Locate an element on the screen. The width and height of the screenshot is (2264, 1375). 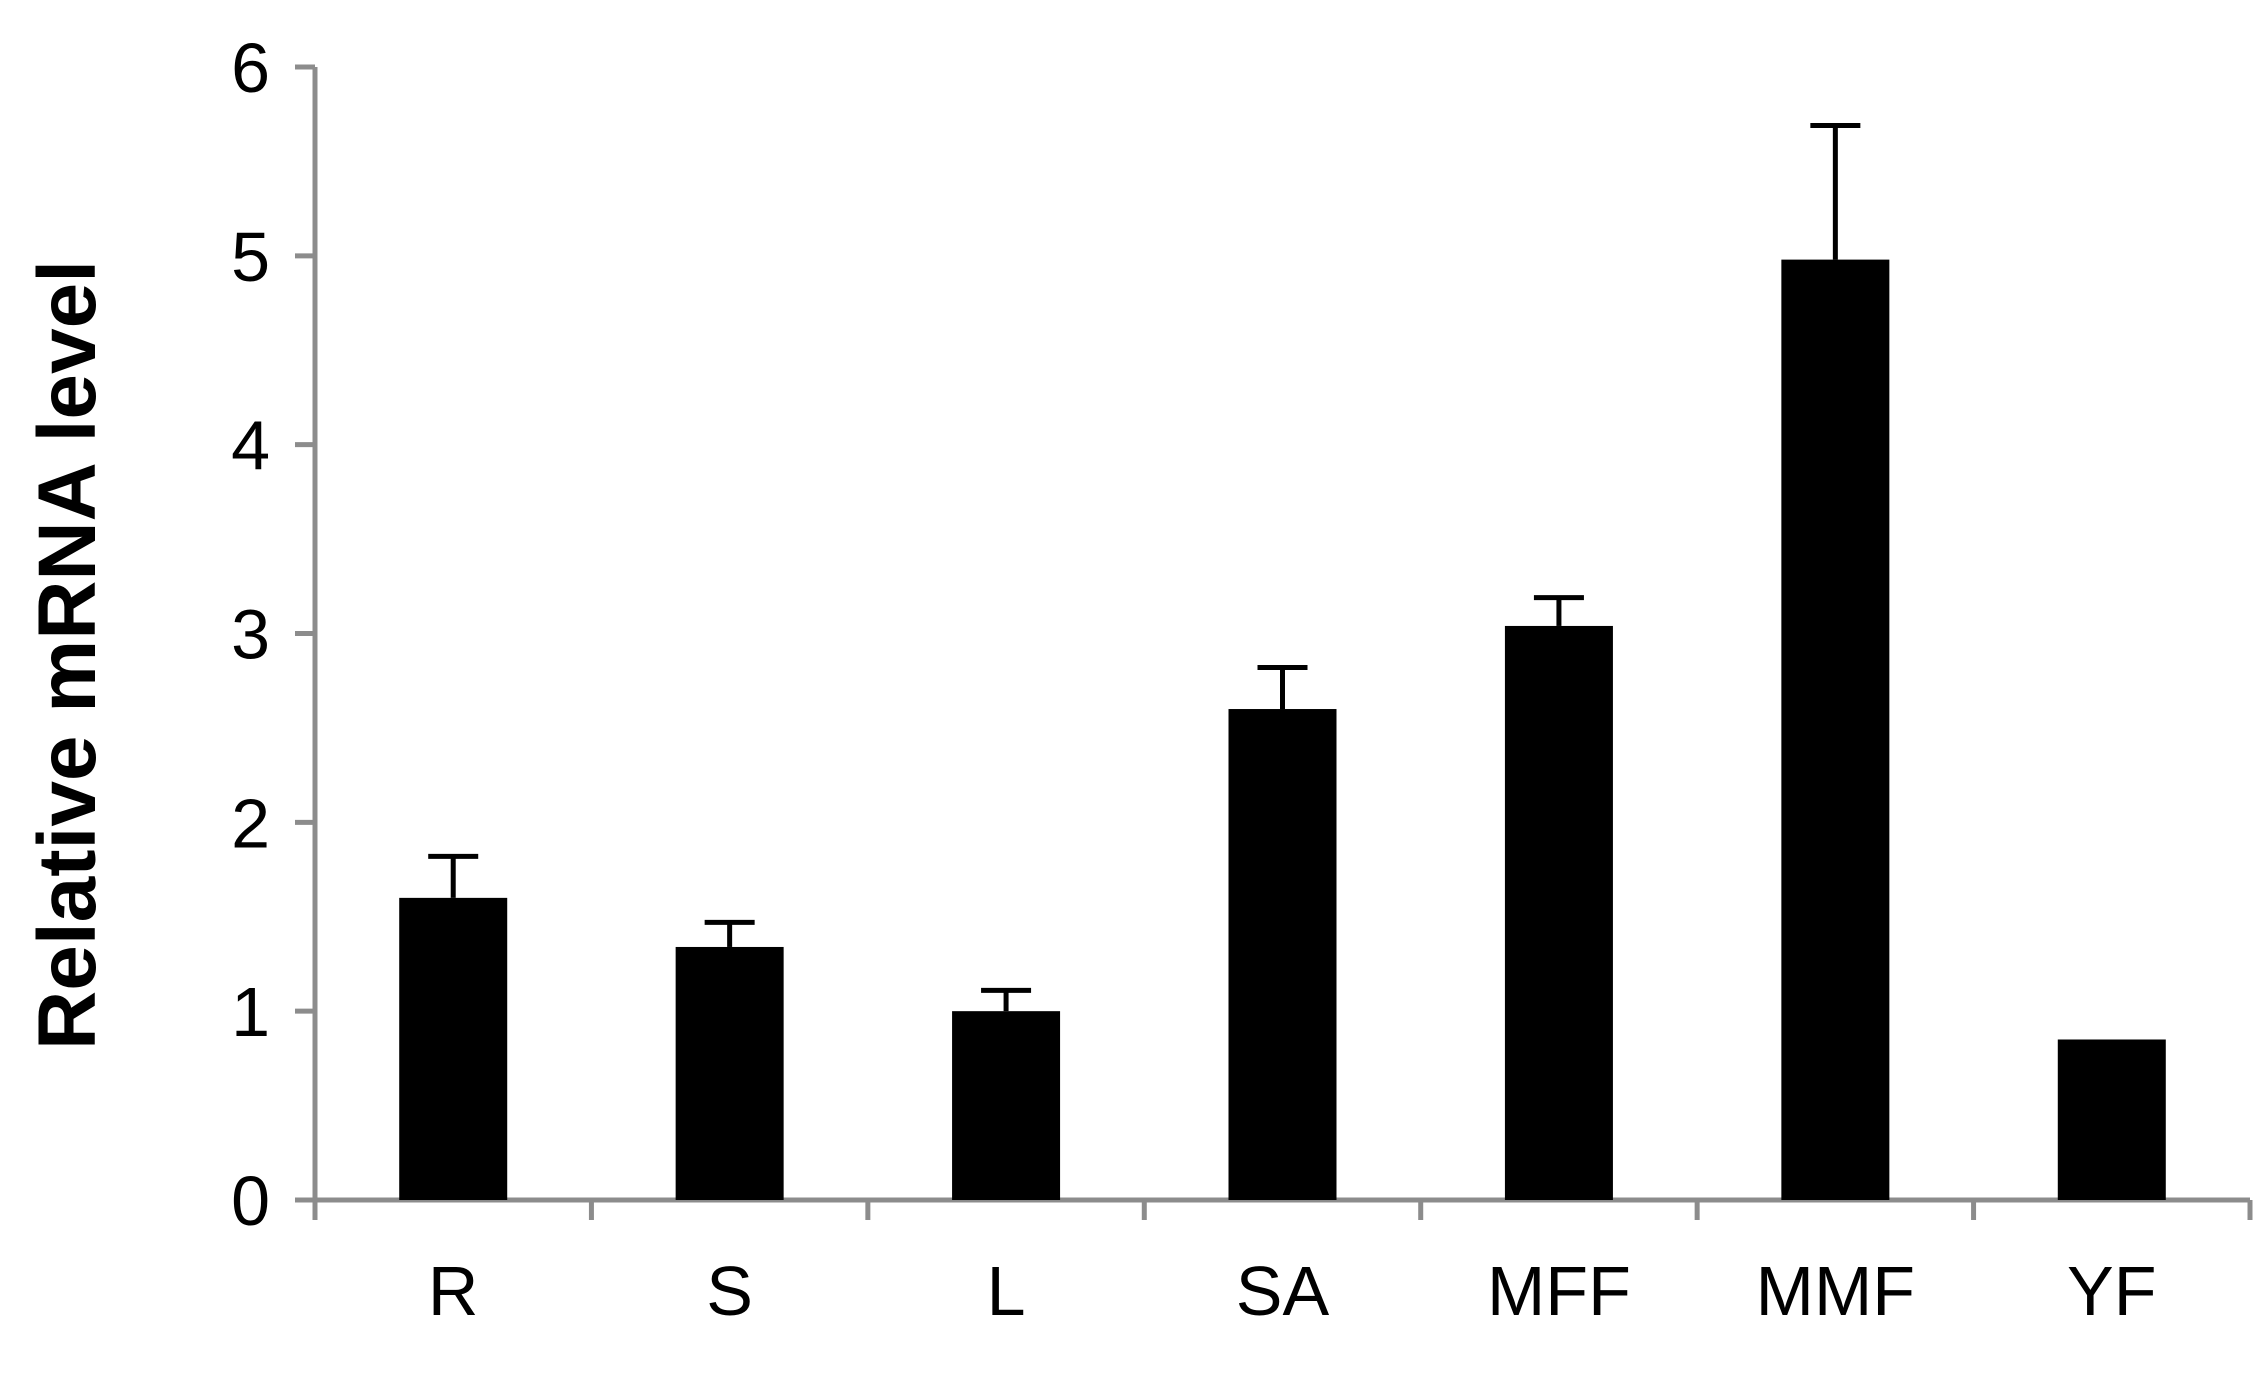
y-tick-label: 5 is located at coordinates (250, 257).